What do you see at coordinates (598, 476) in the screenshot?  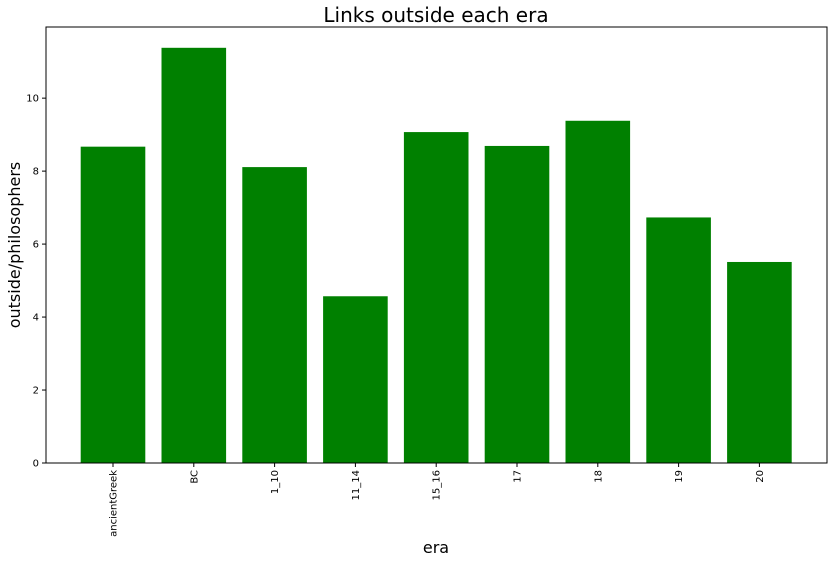 I see `x-tick-label: 18` at bounding box center [598, 476].